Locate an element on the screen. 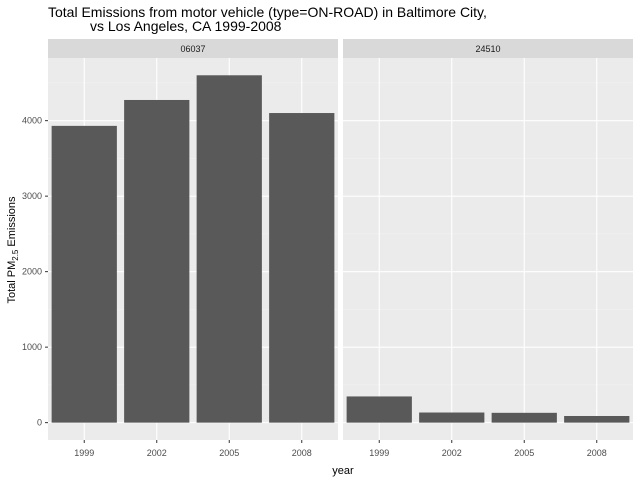 Image resolution: width=640 pixels, height=480 pixels. y-tick-label: 1000 is located at coordinates (32, 347).